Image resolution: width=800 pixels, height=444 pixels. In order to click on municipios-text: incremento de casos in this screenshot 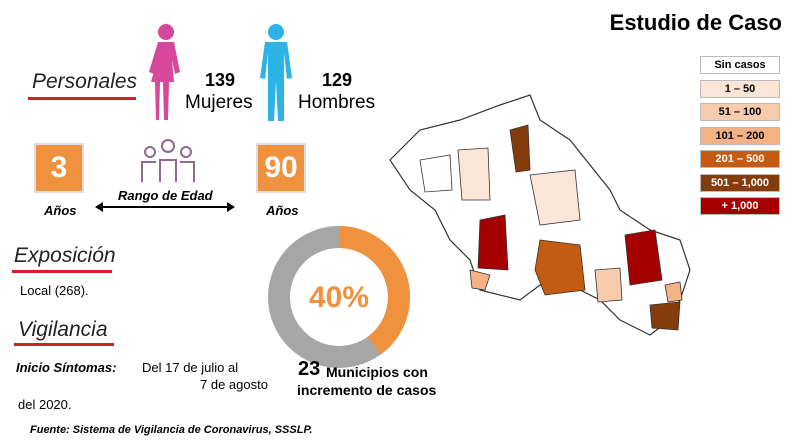, I will do `click(367, 390)`.